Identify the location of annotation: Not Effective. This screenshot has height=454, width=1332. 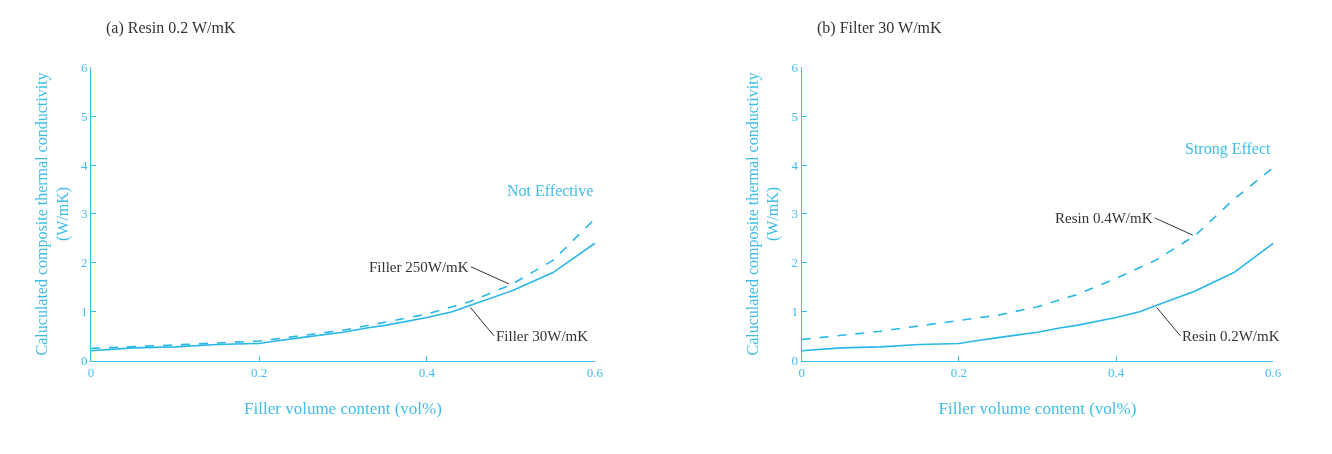
(550, 190).